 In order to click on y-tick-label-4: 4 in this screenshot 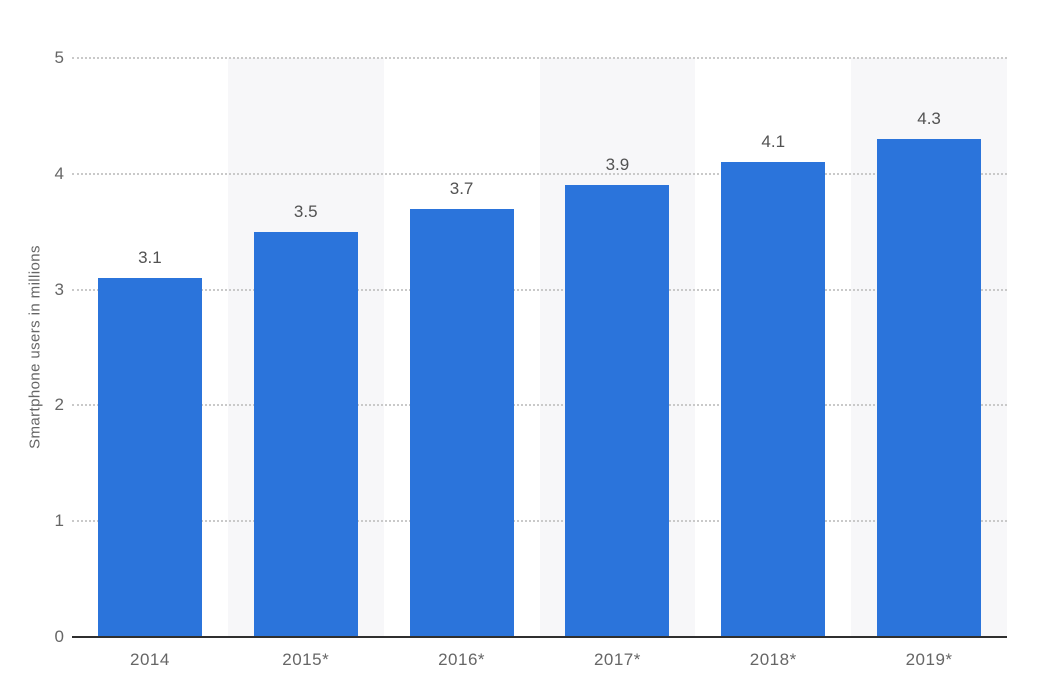, I will do `click(59, 173)`.